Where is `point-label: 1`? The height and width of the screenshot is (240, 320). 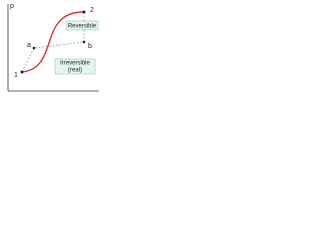
point-label: 1 is located at coordinates (16, 75).